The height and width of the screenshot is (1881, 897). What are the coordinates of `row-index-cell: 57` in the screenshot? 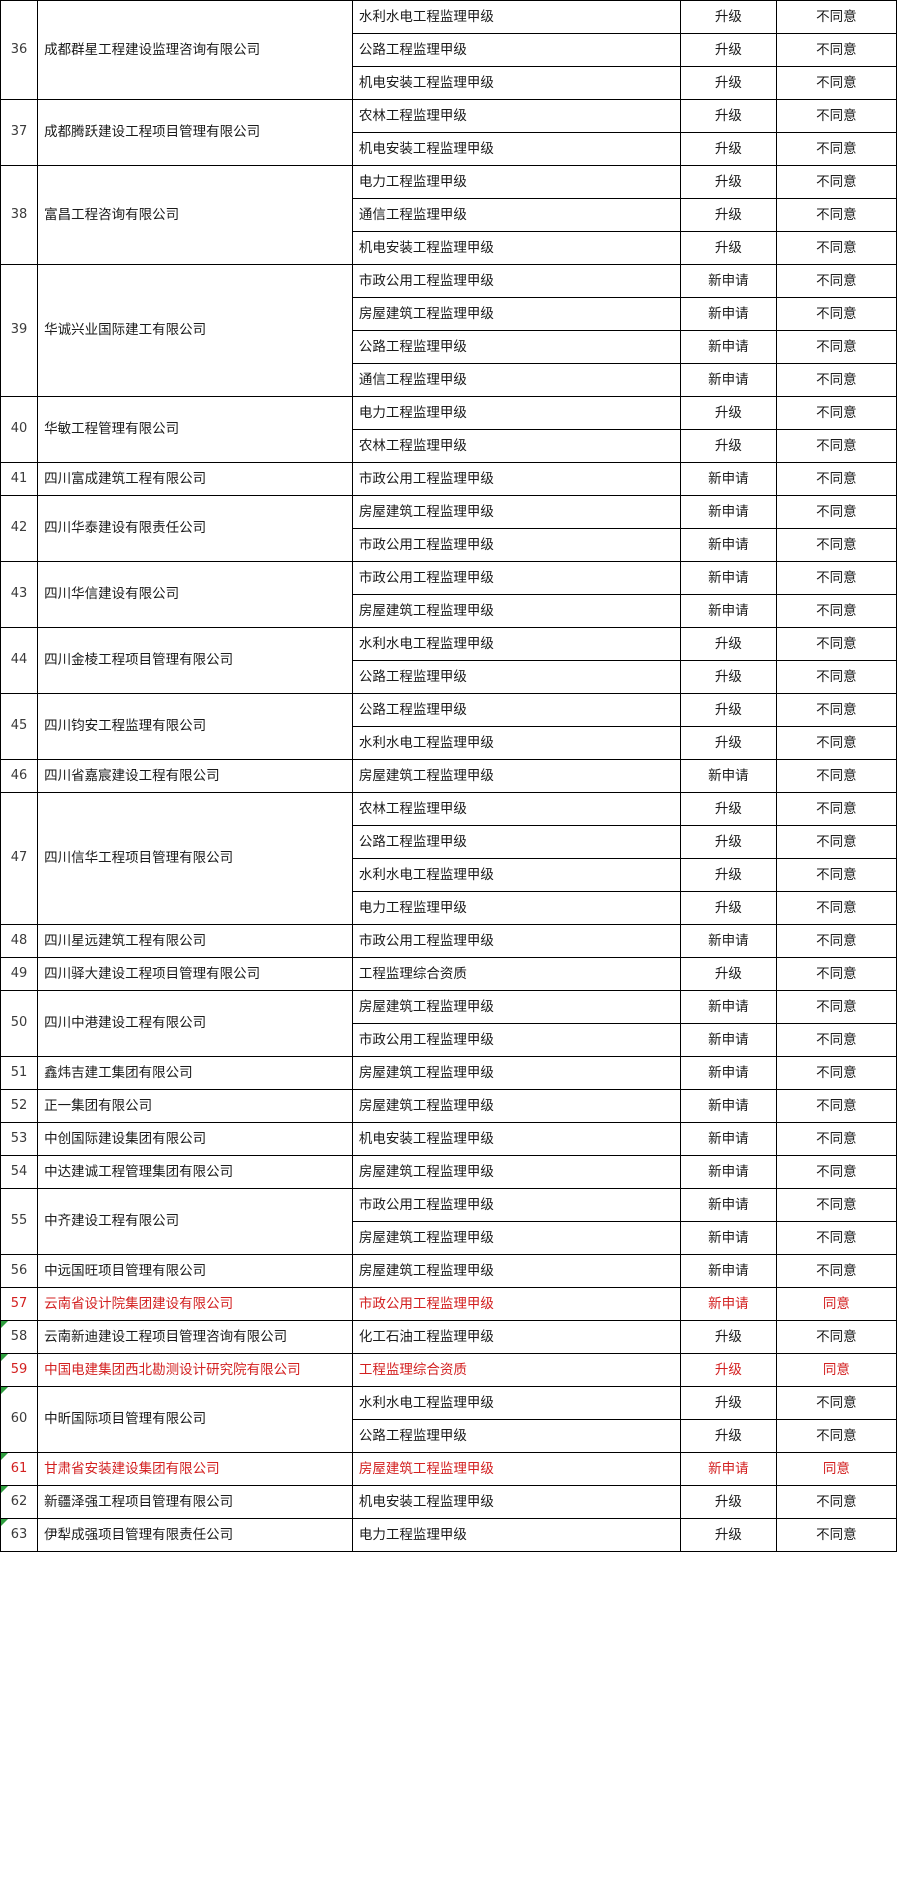 It's located at (19, 1304).